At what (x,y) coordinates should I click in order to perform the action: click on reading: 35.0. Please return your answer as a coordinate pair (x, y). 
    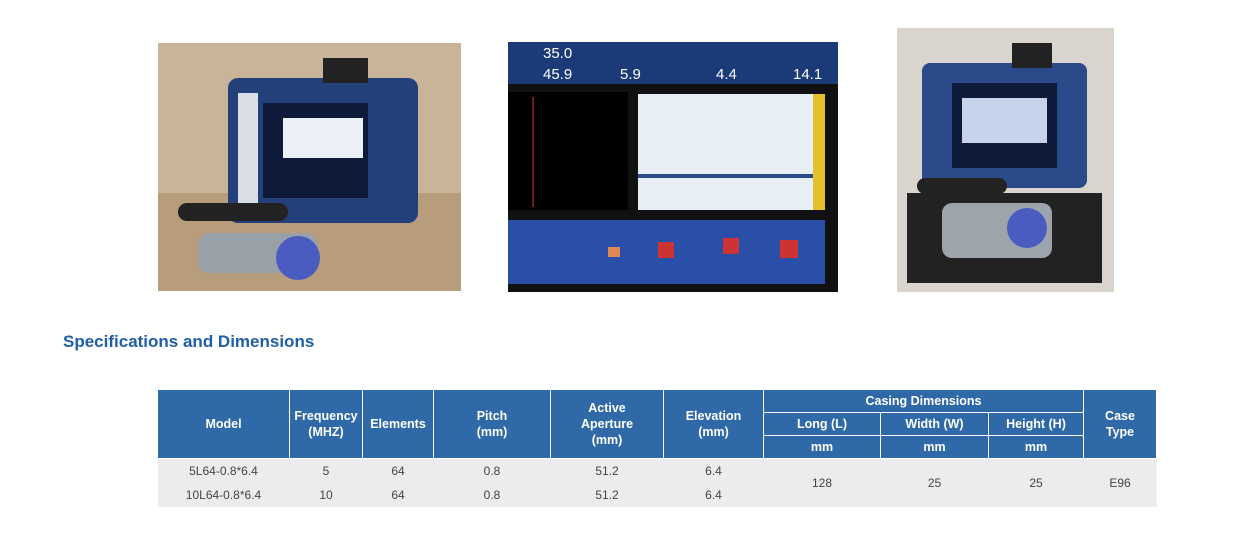
    Looking at the image, I should click on (557, 53).